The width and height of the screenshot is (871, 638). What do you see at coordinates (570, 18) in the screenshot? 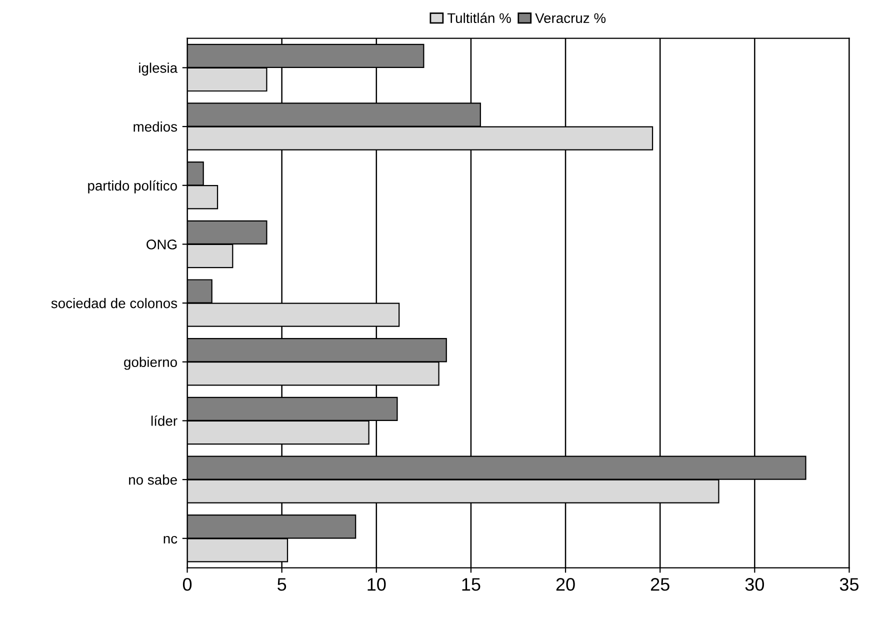
I see `legend-label: Veracruz %` at bounding box center [570, 18].